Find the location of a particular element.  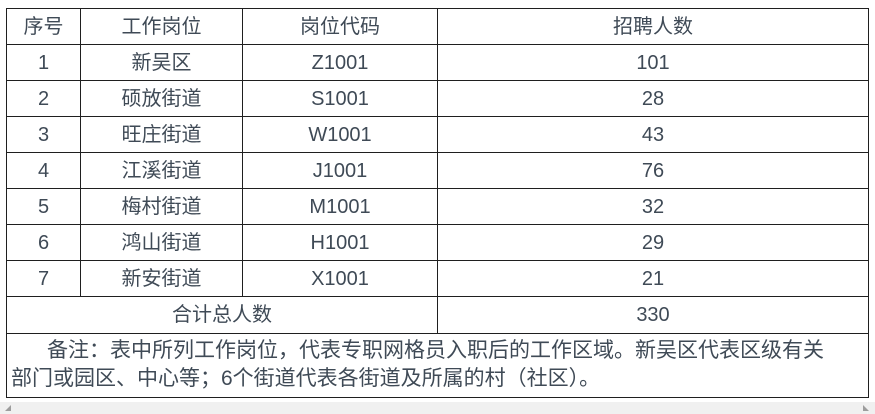

cell-count: 21 is located at coordinates (653, 278).